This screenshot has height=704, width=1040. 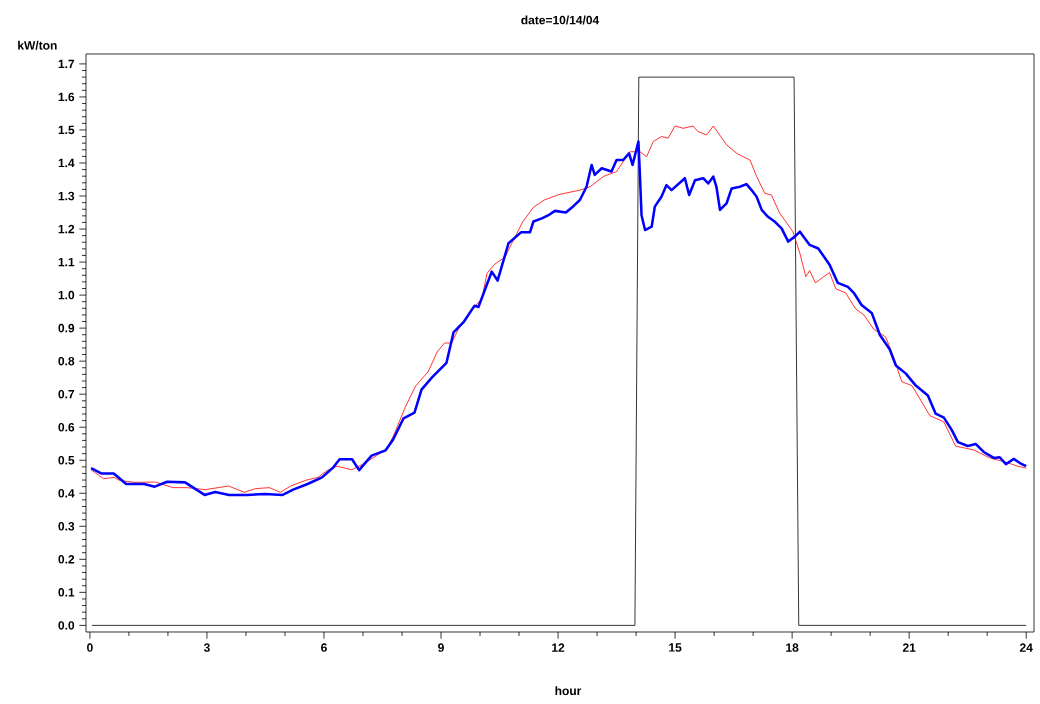 What do you see at coordinates (206, 647) in the screenshot?
I see `x-tick-label: 3` at bounding box center [206, 647].